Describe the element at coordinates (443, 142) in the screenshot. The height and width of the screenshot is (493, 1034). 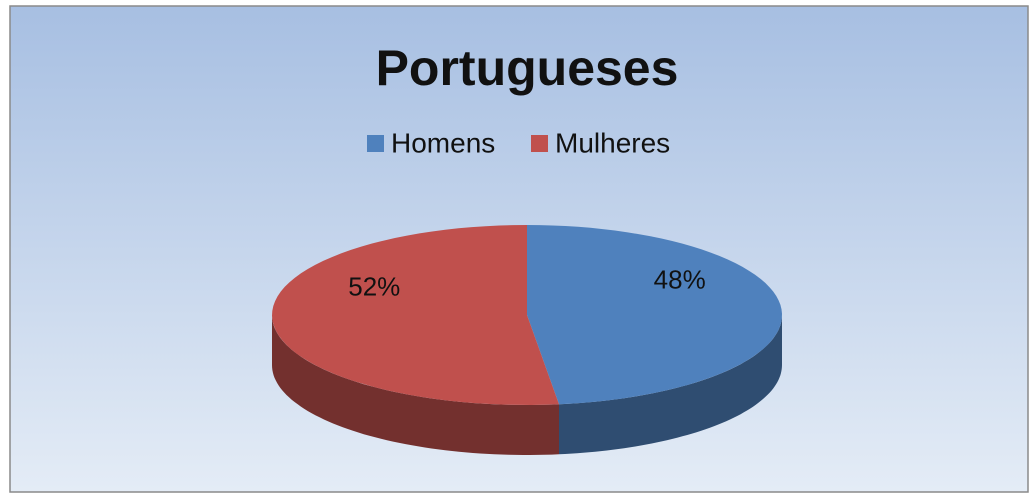
I see `legend-label: Homens` at that location.